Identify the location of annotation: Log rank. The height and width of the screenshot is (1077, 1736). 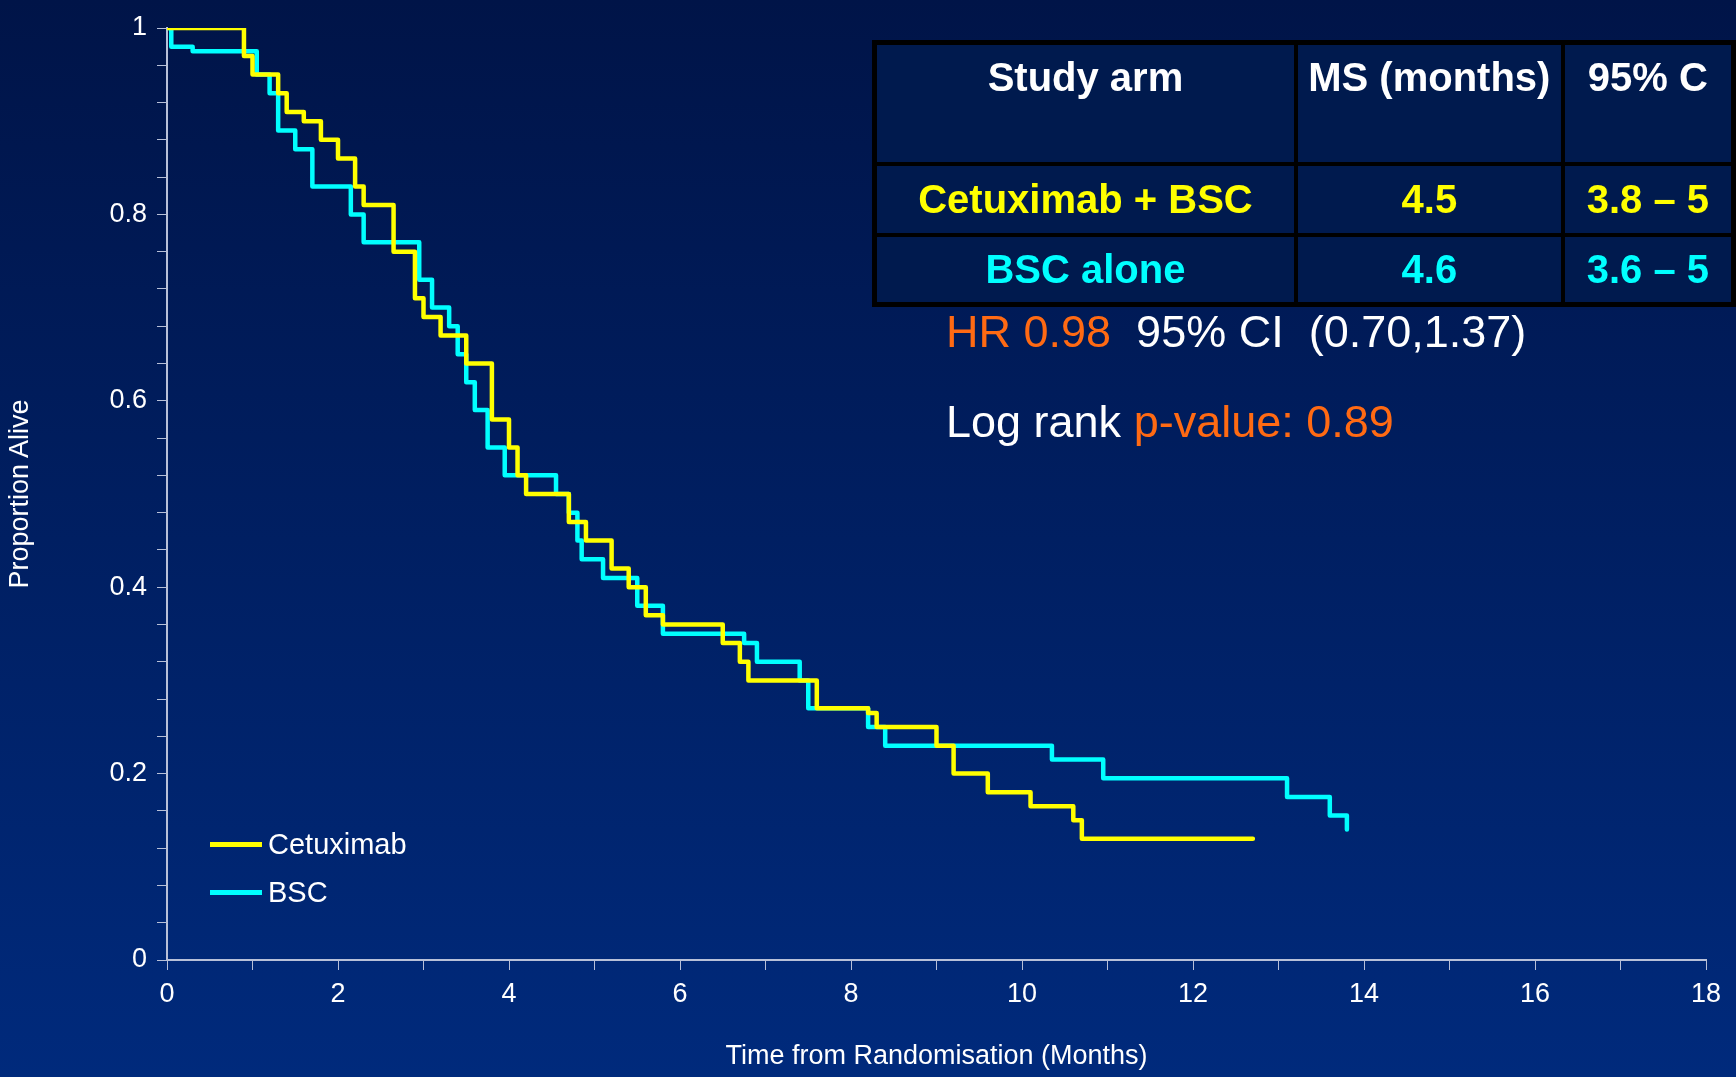
(1034, 421).